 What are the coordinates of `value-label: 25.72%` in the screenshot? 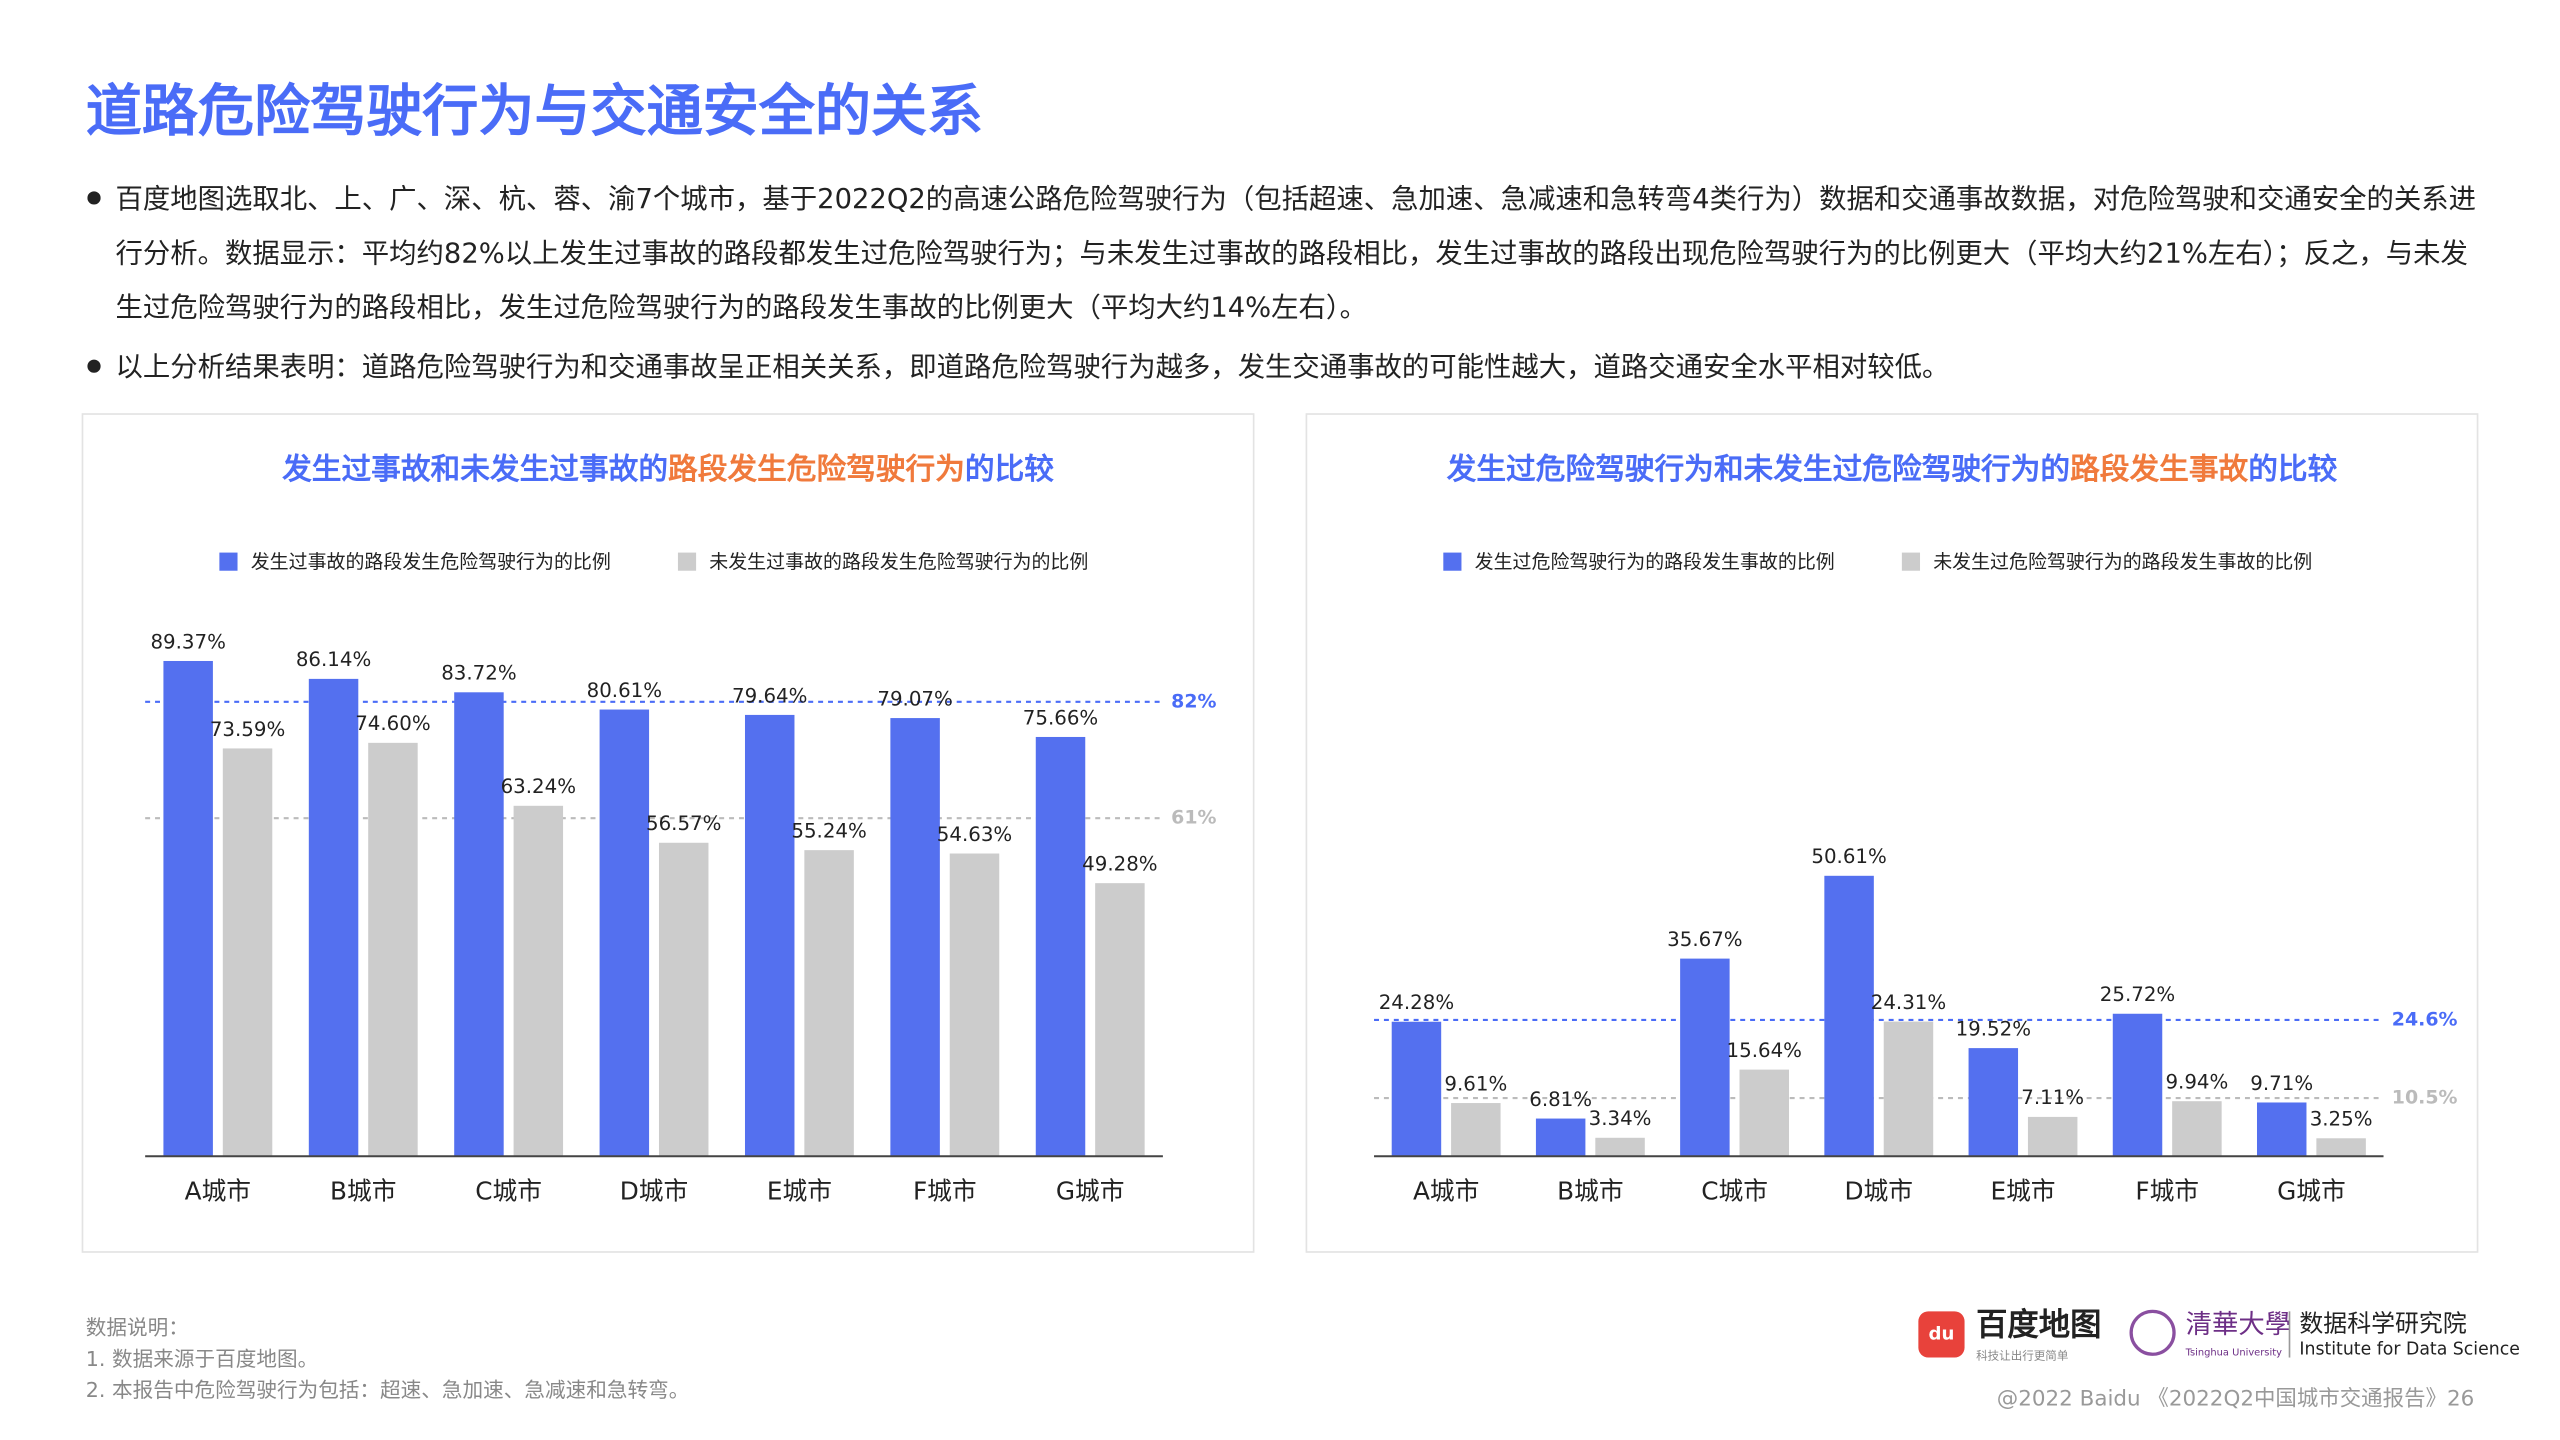 It's located at (2137, 994).